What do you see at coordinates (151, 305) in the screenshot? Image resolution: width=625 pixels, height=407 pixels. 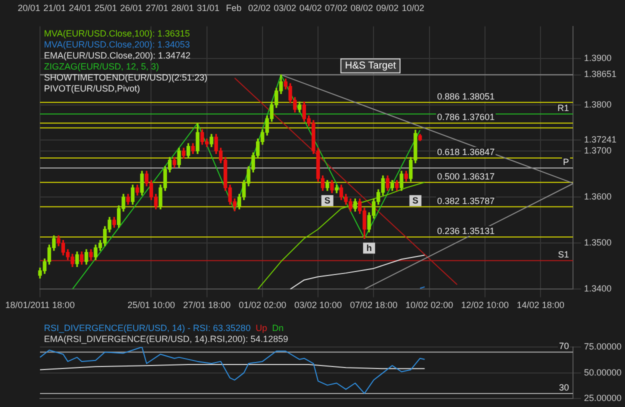 I see `x-tick-label: 25/01 10:00` at bounding box center [151, 305].